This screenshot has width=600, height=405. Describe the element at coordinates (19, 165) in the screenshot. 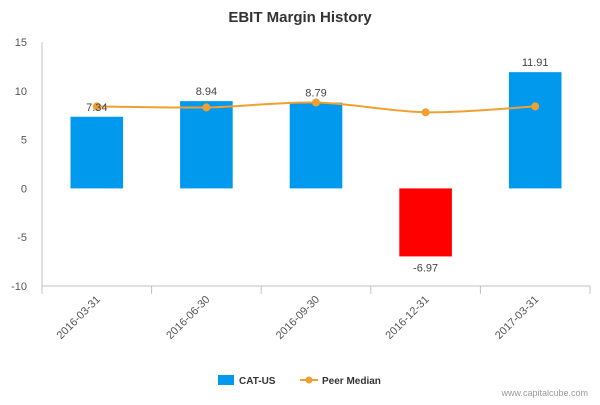

I see `y-axis-ticks: 15 10 5 0 -5 -10` at that location.